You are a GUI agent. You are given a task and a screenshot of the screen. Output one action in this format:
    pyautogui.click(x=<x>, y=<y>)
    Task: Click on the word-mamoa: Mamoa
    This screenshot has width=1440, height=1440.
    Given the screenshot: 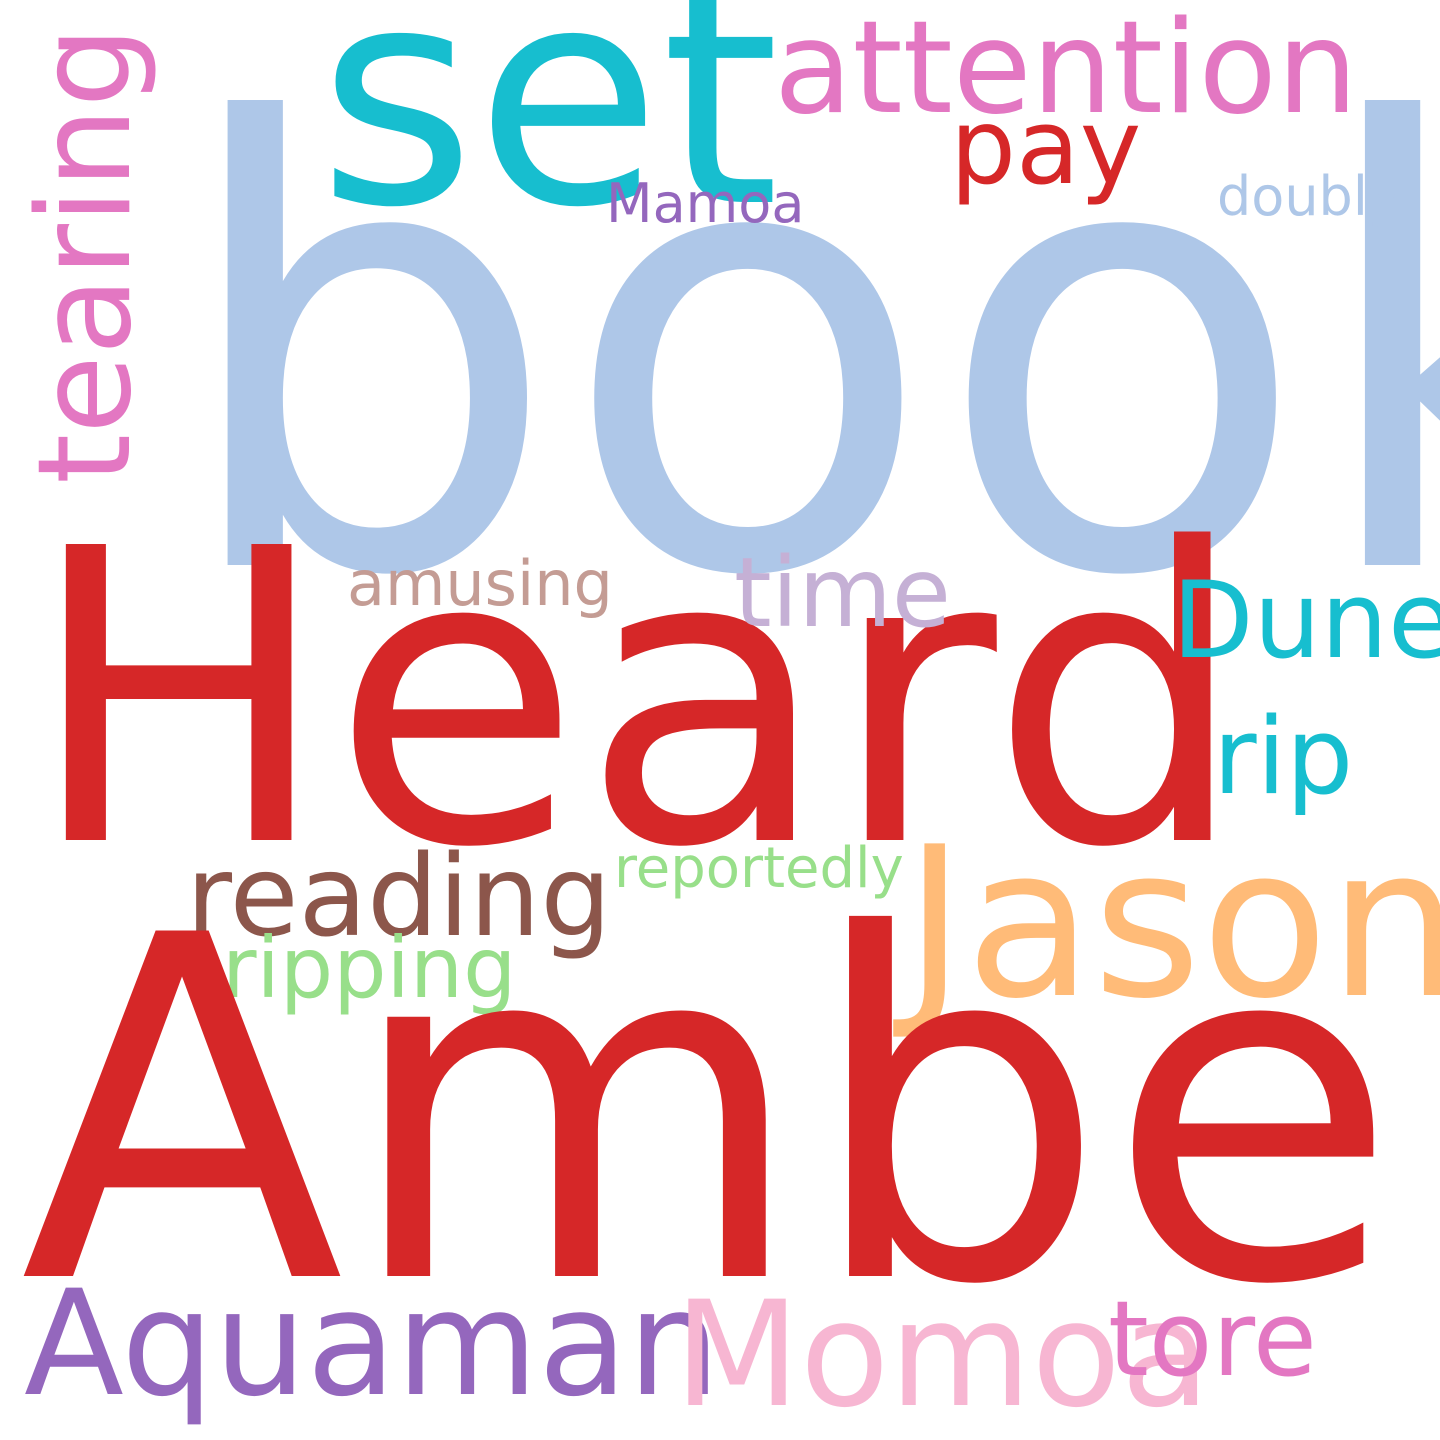 What is the action you would take?
    pyautogui.click(x=705, y=203)
    